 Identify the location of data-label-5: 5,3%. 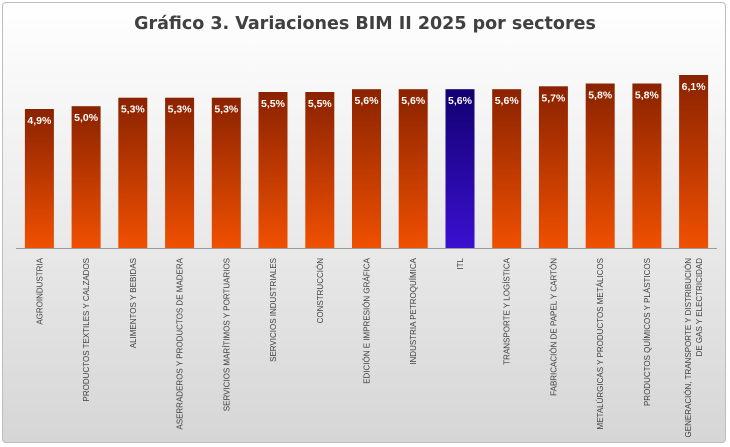
(226, 110).